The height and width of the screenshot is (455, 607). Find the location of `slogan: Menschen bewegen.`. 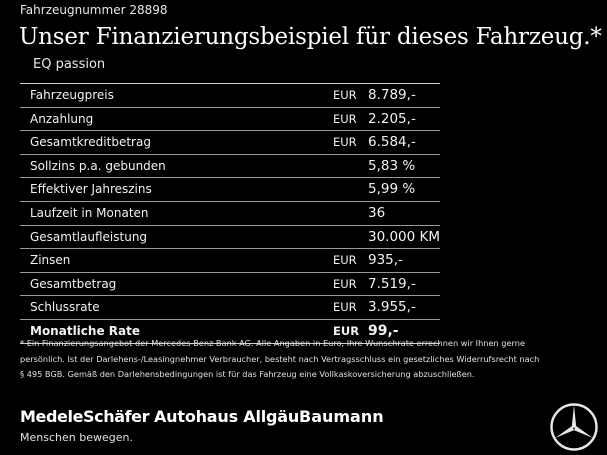

slogan: Menschen bewegen. is located at coordinates (76, 437).